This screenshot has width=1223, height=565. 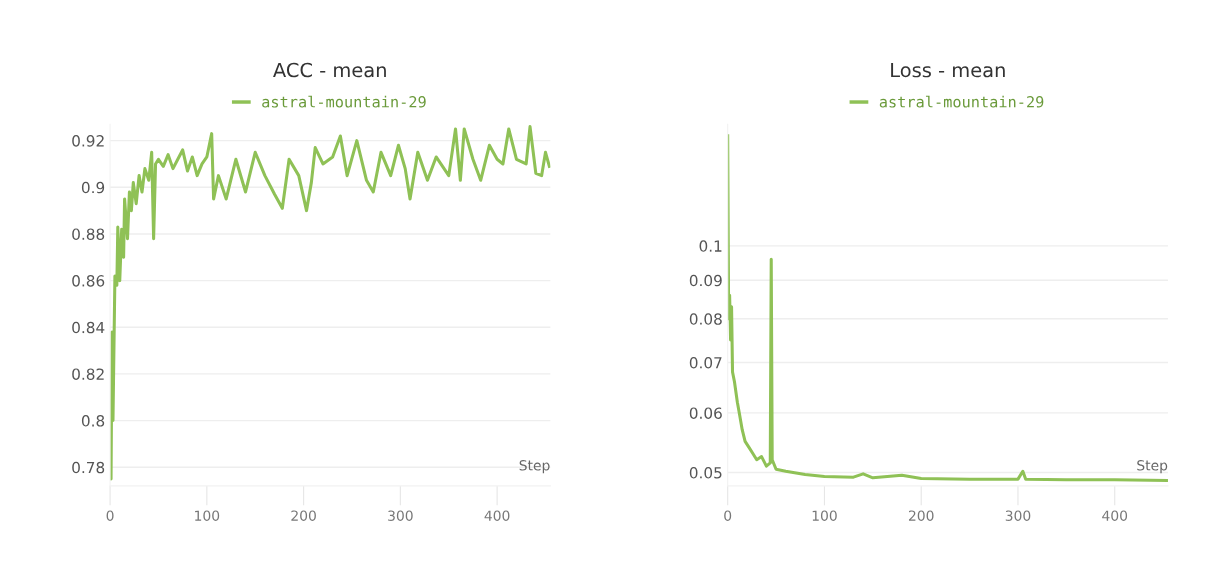 I want to click on y-tick-label: 0.92, so click(x=88, y=141).